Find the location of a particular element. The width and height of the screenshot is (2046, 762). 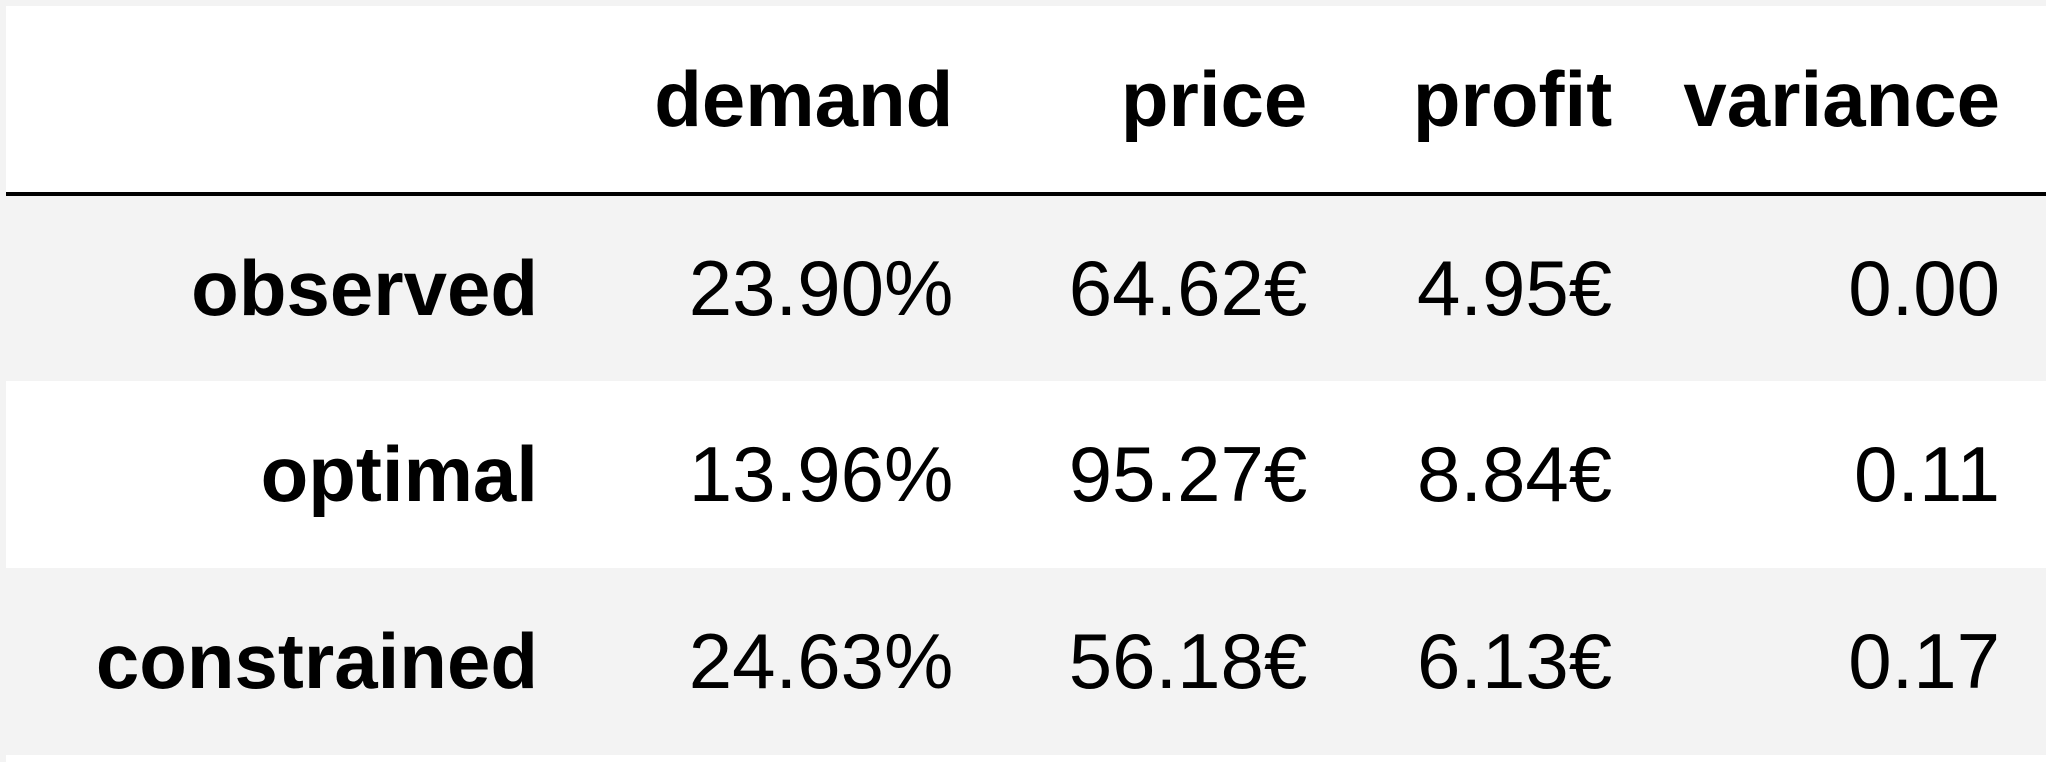

cell-price: 64.62€ is located at coordinates (1188, 288).